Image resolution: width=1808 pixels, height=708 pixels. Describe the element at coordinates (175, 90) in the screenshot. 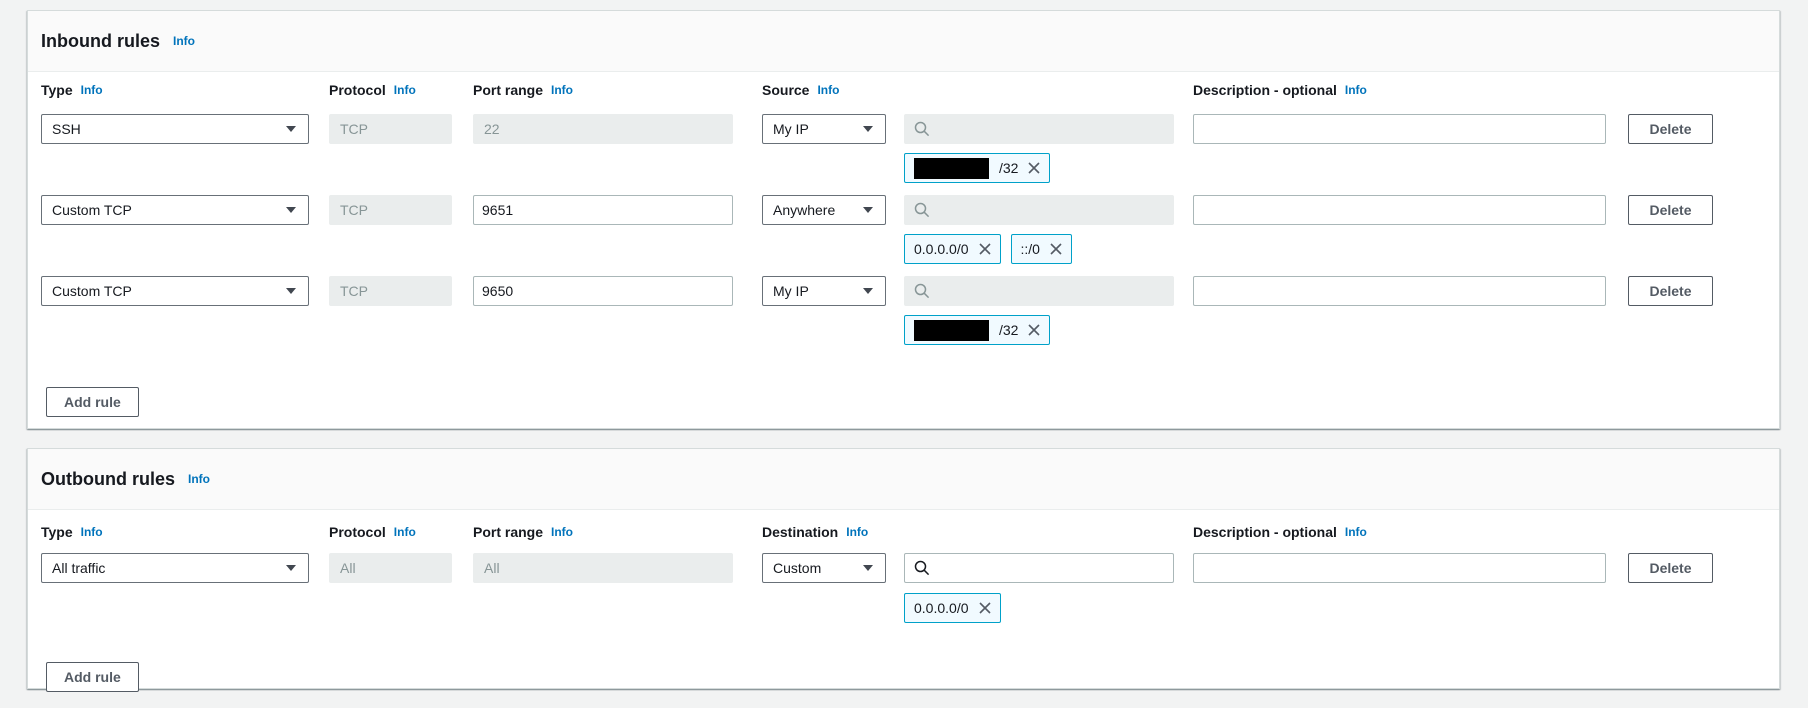

I see `column-header-type: Type Info` at that location.